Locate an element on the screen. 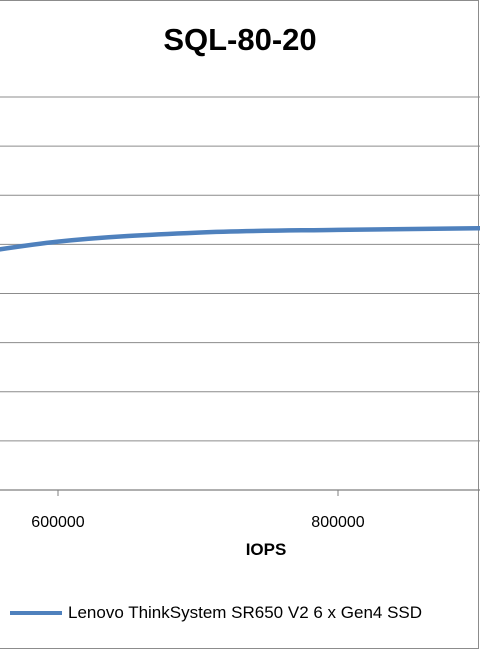 Image resolution: width=480 pixels, height=650 pixels. x-axis-label: IOPS is located at coordinates (266, 549).